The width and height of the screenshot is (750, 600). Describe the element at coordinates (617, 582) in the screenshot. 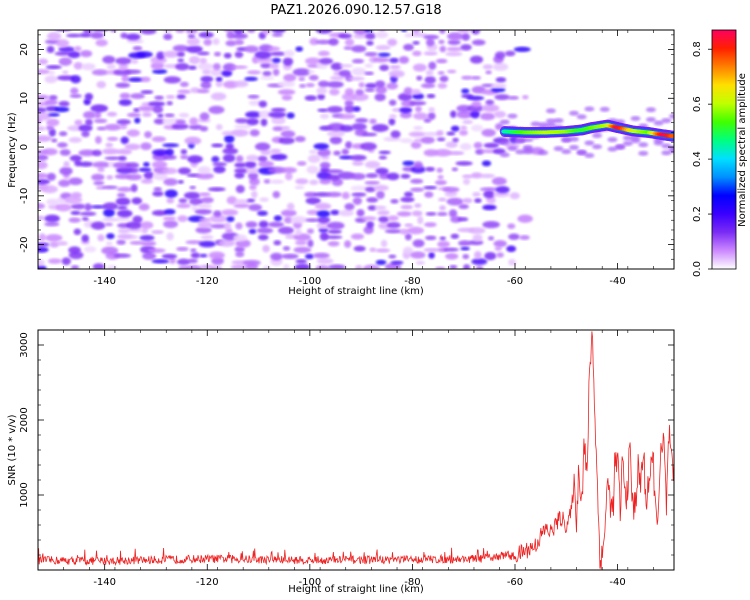

I see `snr-x-tick-label: -40` at that location.